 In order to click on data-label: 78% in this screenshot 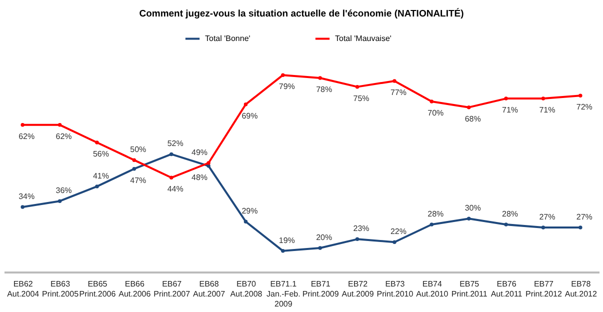, I will do `click(324, 89)`.